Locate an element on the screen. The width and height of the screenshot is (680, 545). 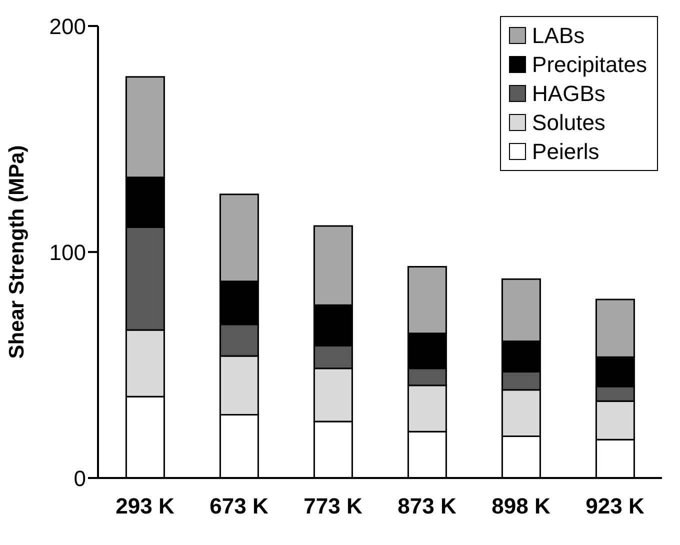
y-axis-title: Shear Strength (MPa) is located at coordinates (16, 252).